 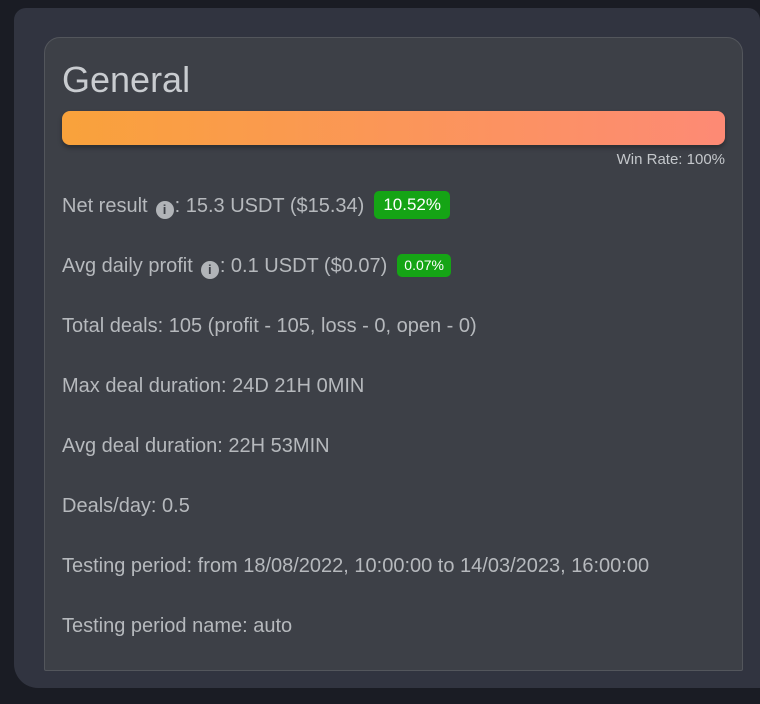 What do you see at coordinates (269, 206) in the screenshot?
I see `net-result-value: : 15.3 USDT ($15.34)` at bounding box center [269, 206].